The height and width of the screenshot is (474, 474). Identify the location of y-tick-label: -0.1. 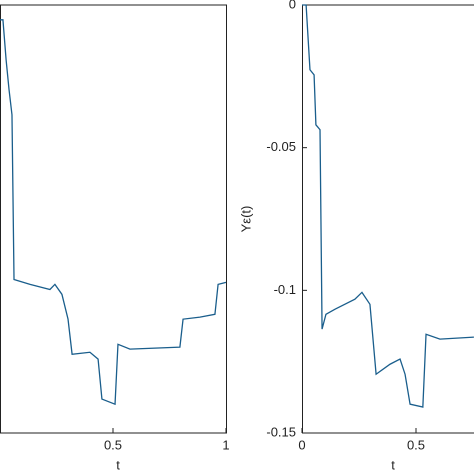
(285, 289).